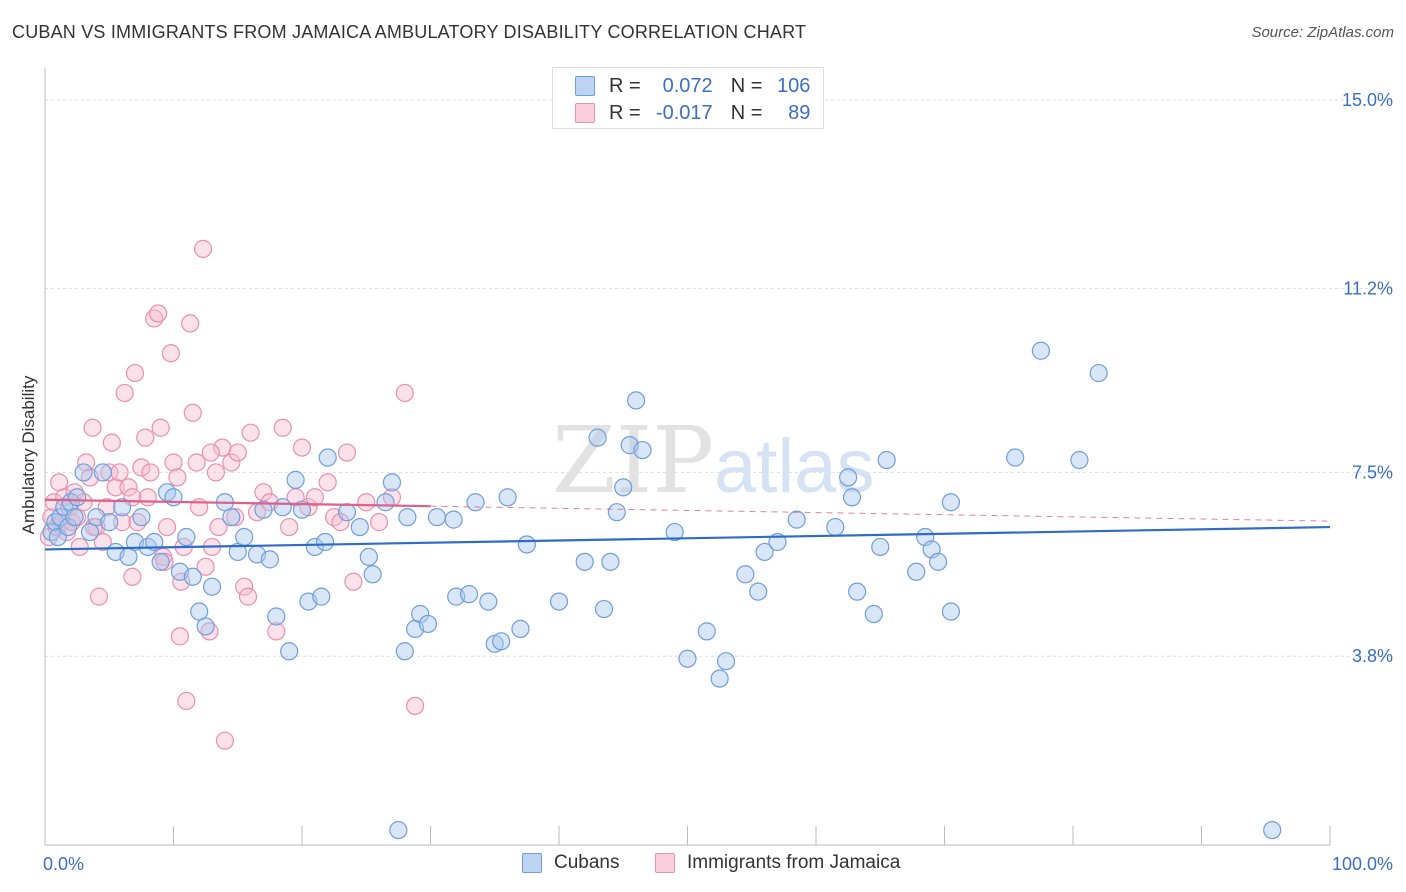 This screenshot has width=1406, height=892. What do you see at coordinates (794, 862) in the screenshot?
I see `bottom-legend-label: Immigrants from Jamaica` at bounding box center [794, 862].